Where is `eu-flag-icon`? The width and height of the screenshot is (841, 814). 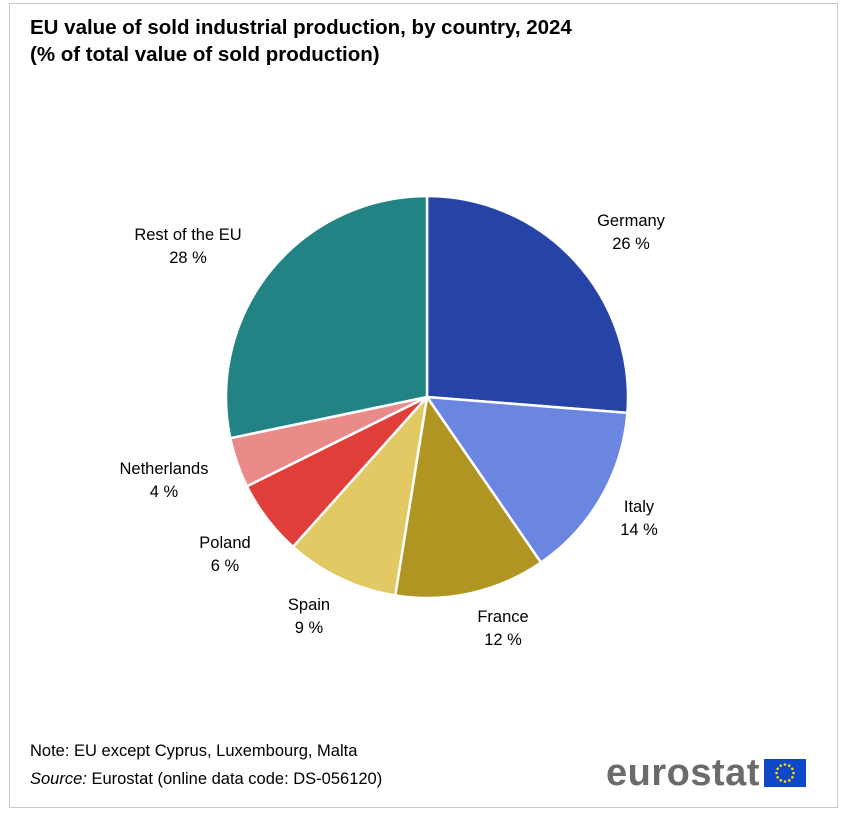 eu-flag-icon is located at coordinates (784, 773).